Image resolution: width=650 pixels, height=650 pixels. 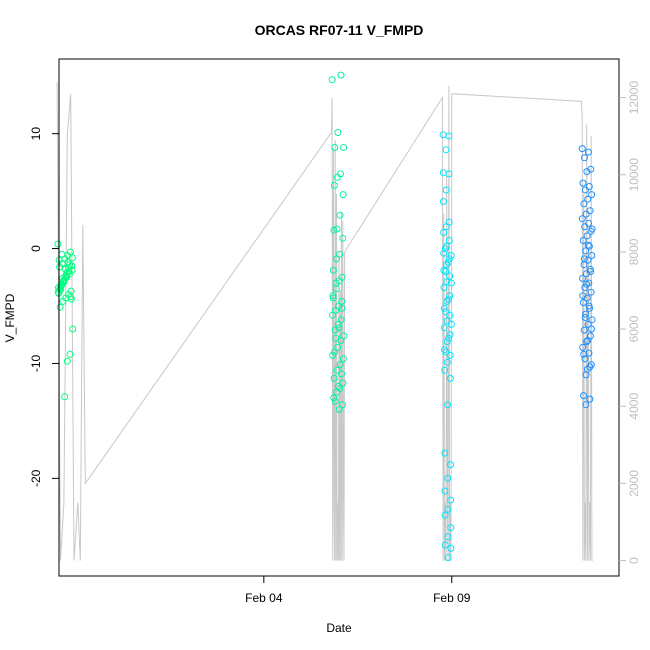 What do you see at coordinates (634, 483) in the screenshot?
I see `y2-tick-label: 2000` at bounding box center [634, 483].